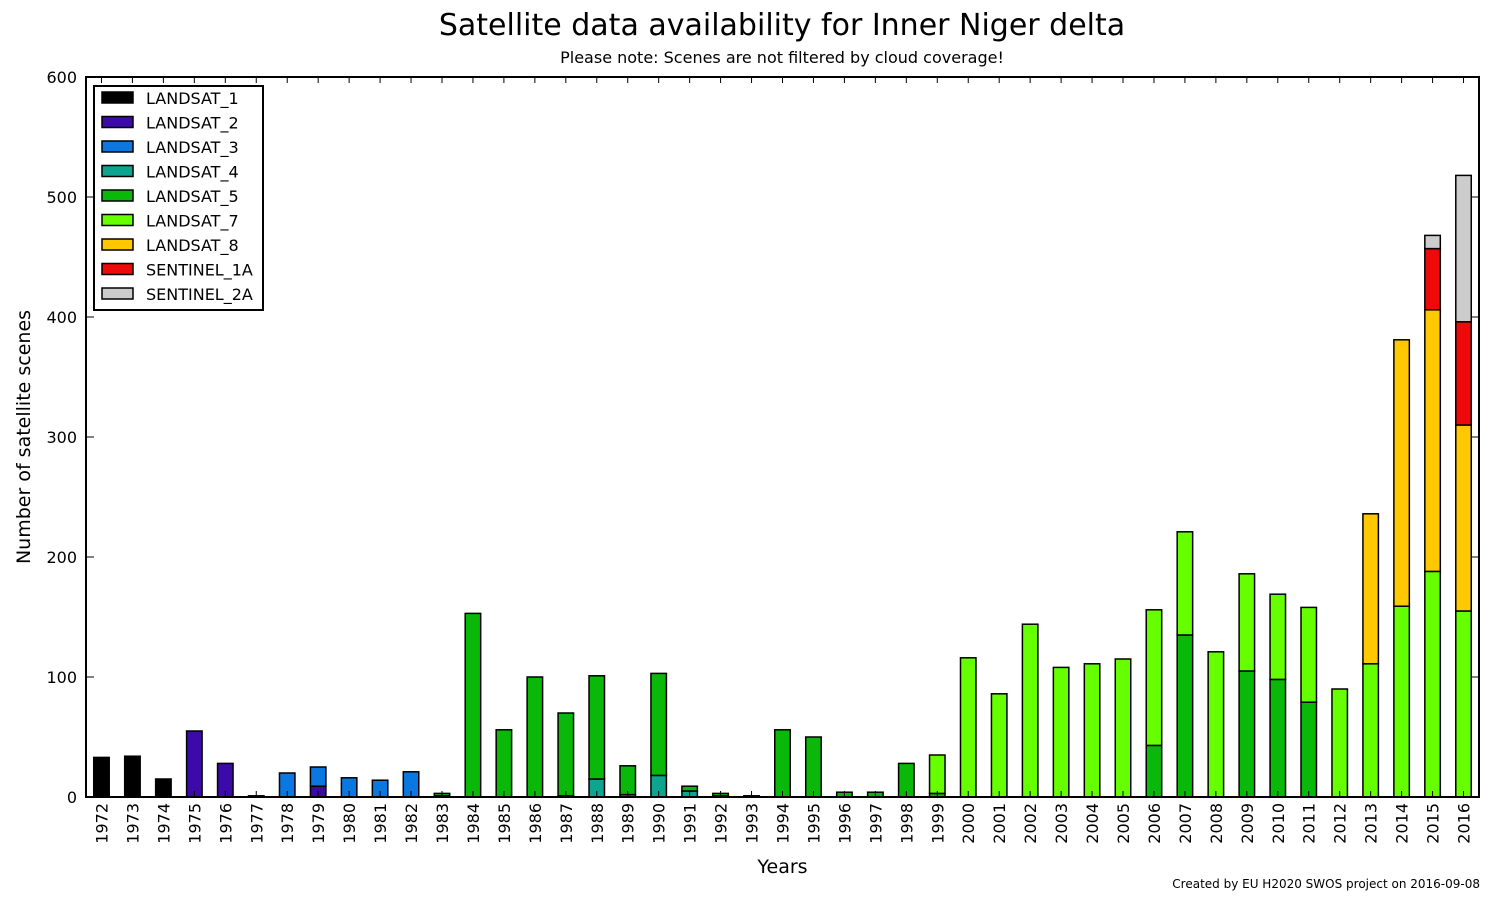 The width and height of the screenshot is (1494, 907). Describe the element at coordinates (597, 823) in the screenshot. I see `x-tick-label-1988: 1988` at that location.